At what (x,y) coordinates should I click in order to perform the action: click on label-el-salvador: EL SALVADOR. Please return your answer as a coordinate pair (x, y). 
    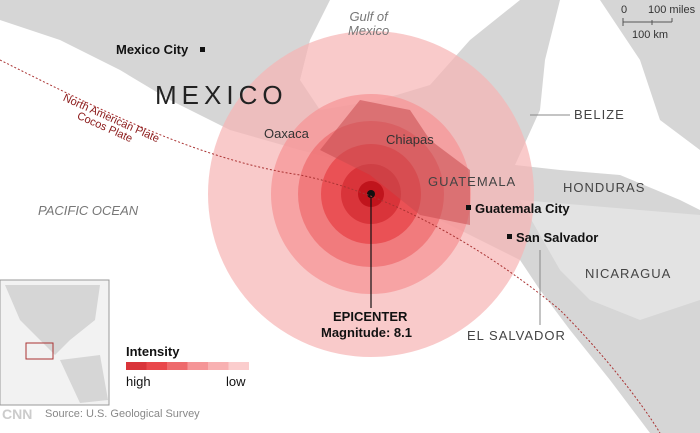
    Looking at the image, I should click on (516, 335).